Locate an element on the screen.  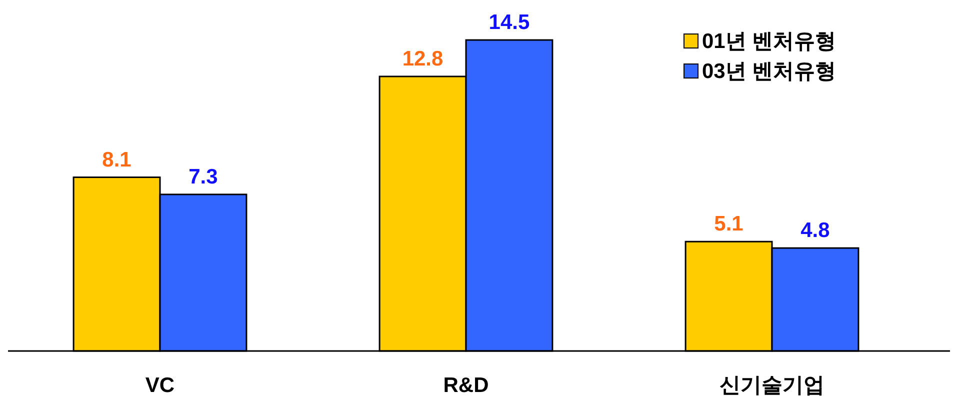
x-tick-label: R&D is located at coordinates (466, 385).